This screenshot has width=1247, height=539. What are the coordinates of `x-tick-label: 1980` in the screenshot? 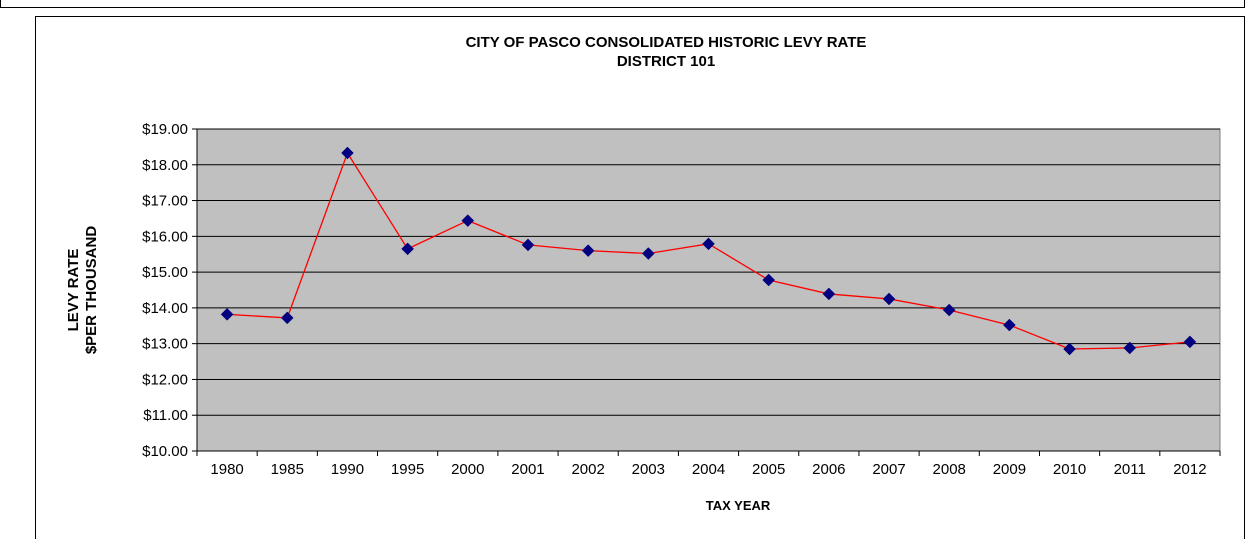 It's located at (226, 469).